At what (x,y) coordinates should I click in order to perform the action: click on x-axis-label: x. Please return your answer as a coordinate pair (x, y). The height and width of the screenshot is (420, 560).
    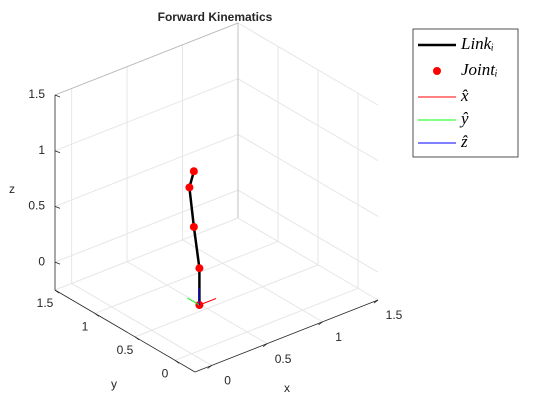
    Looking at the image, I should click on (287, 388).